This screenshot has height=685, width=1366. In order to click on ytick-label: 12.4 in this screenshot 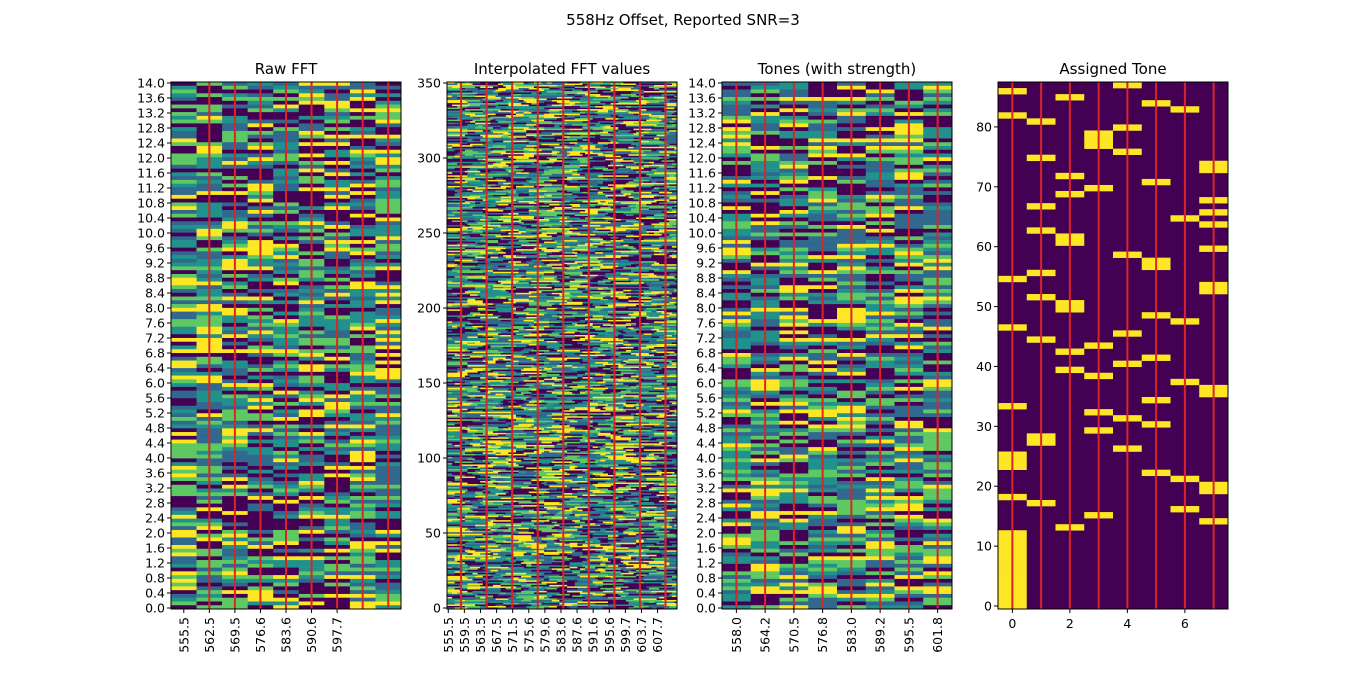, I will do `click(151, 143)`.